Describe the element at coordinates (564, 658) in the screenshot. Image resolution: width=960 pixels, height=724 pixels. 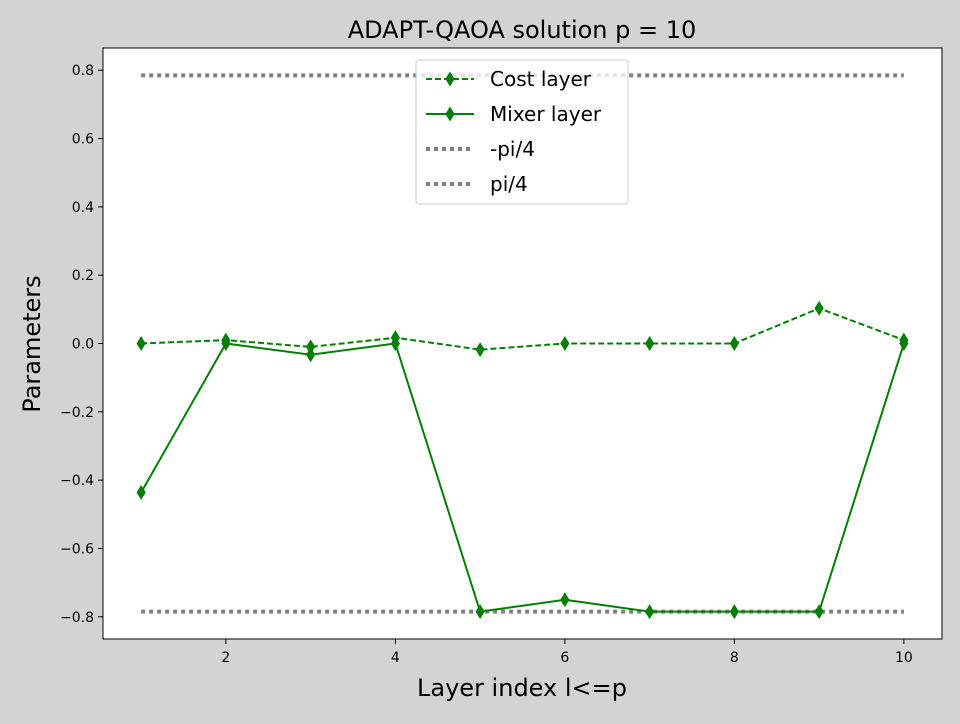
I see `x-tick-label: 6` at that location.